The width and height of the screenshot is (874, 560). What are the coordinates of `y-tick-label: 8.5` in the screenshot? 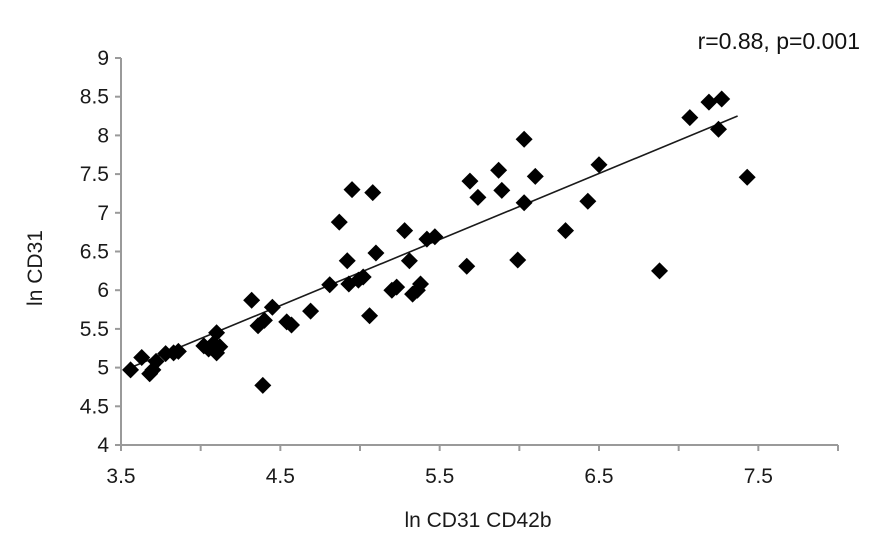 It's located at (94, 97).